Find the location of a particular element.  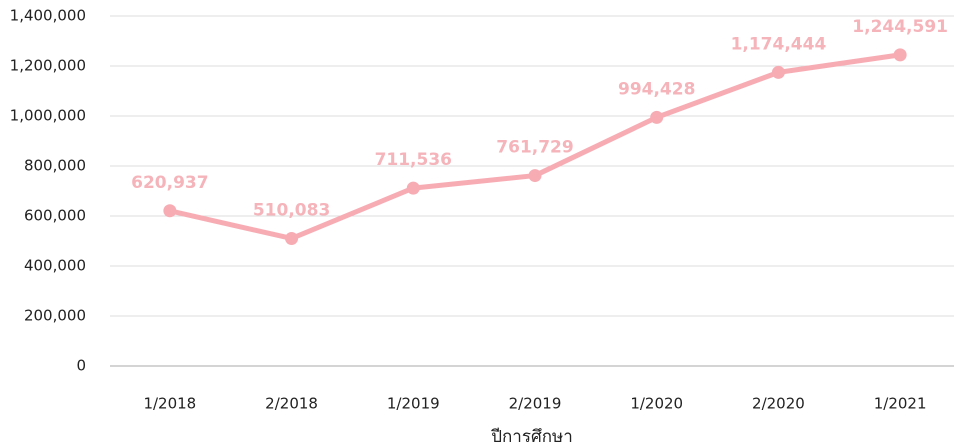

y-tick-label: 1,400,000 is located at coordinates (48, 16).